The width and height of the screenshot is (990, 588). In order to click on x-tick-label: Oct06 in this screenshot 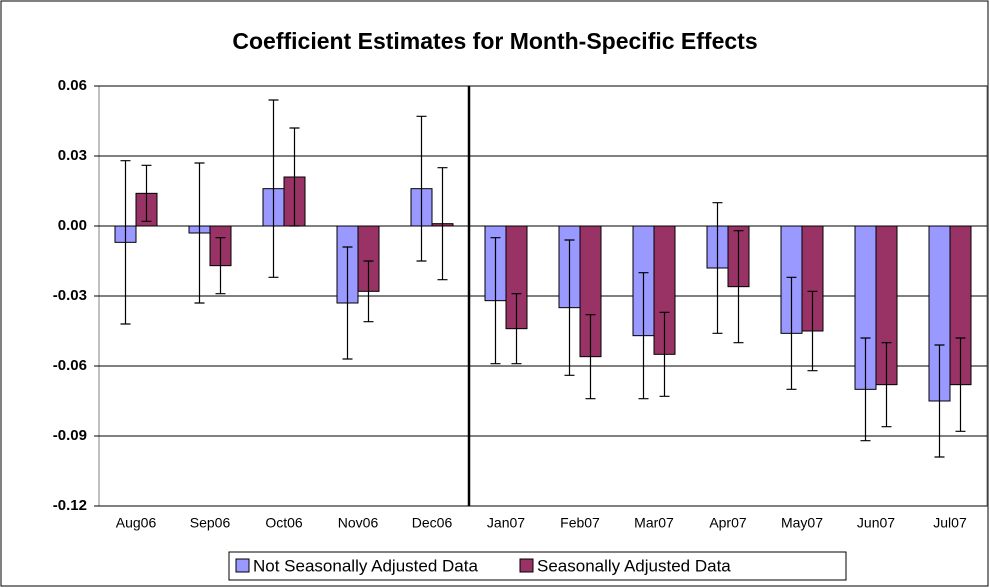, I will do `click(284, 523)`.